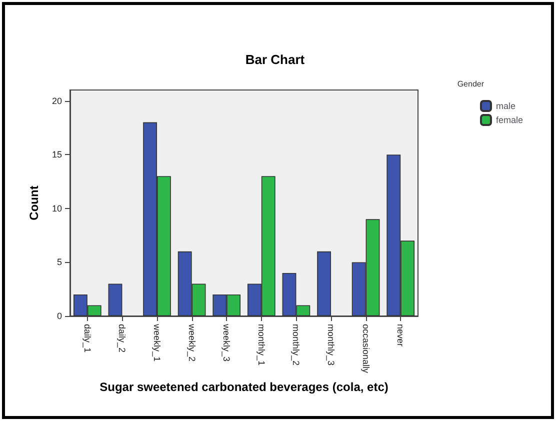  What do you see at coordinates (227, 342) in the screenshot?
I see `x-tick-label: weekly_3` at bounding box center [227, 342].